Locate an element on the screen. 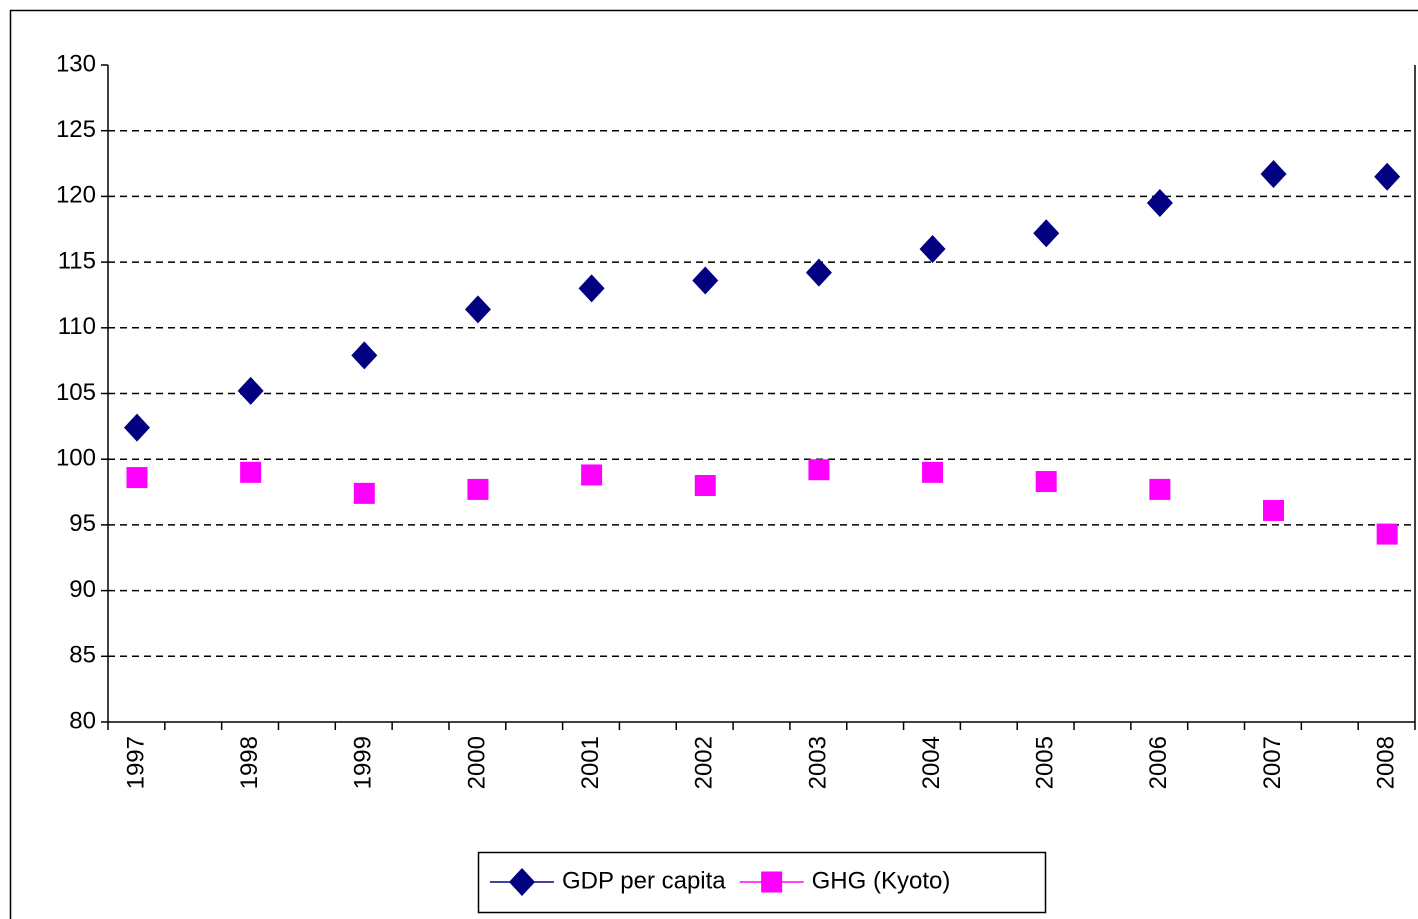  x-tick-label: 2008 is located at coordinates (1386, 762).